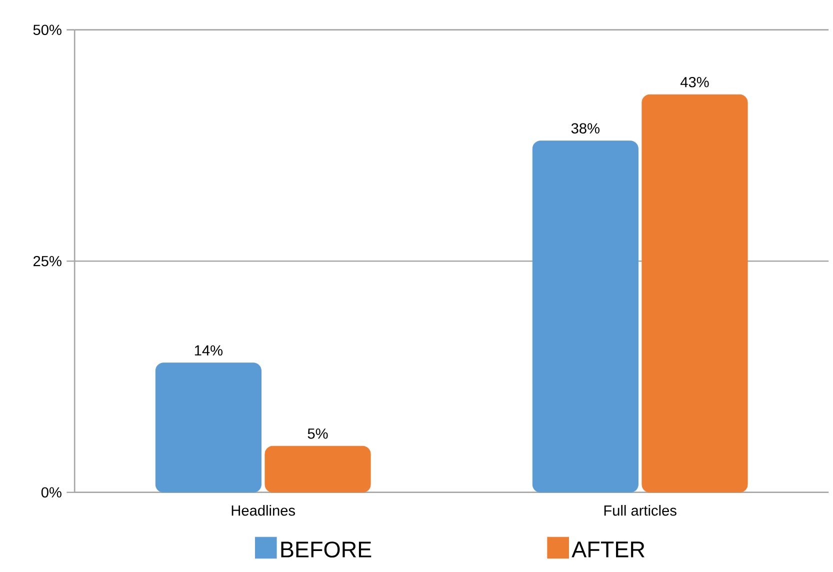 This screenshot has width=833, height=572. Describe the element at coordinates (608, 550) in the screenshot. I see `legend-label: AFTER` at that location.